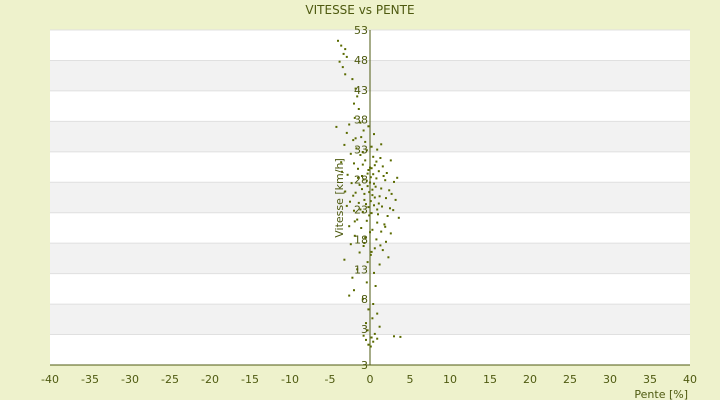 The image size is (720, 400). I want to click on x-tick-label: 25, so click(570, 379).